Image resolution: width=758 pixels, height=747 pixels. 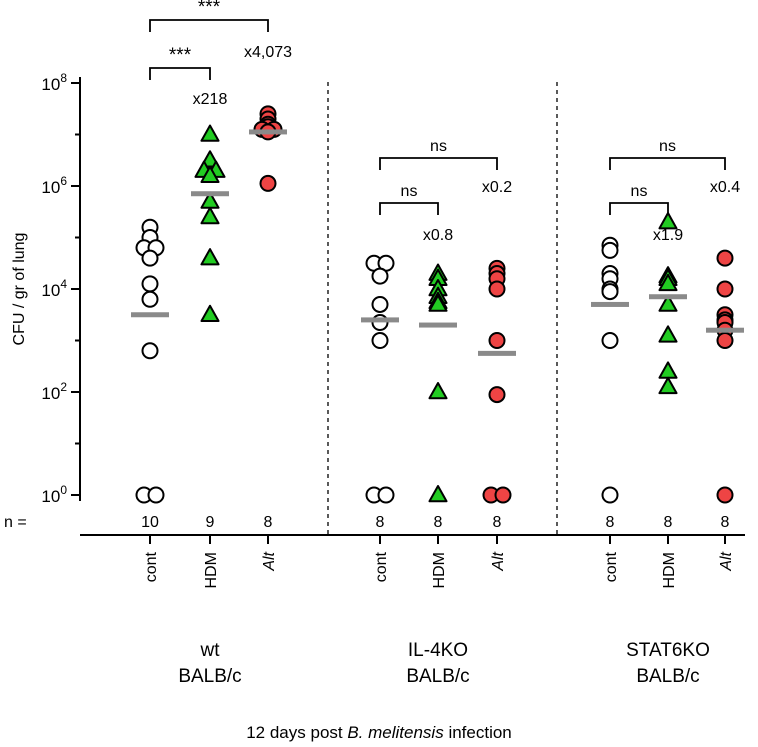 I want to click on y-tick-label: 10⁰, so click(x=54, y=494).